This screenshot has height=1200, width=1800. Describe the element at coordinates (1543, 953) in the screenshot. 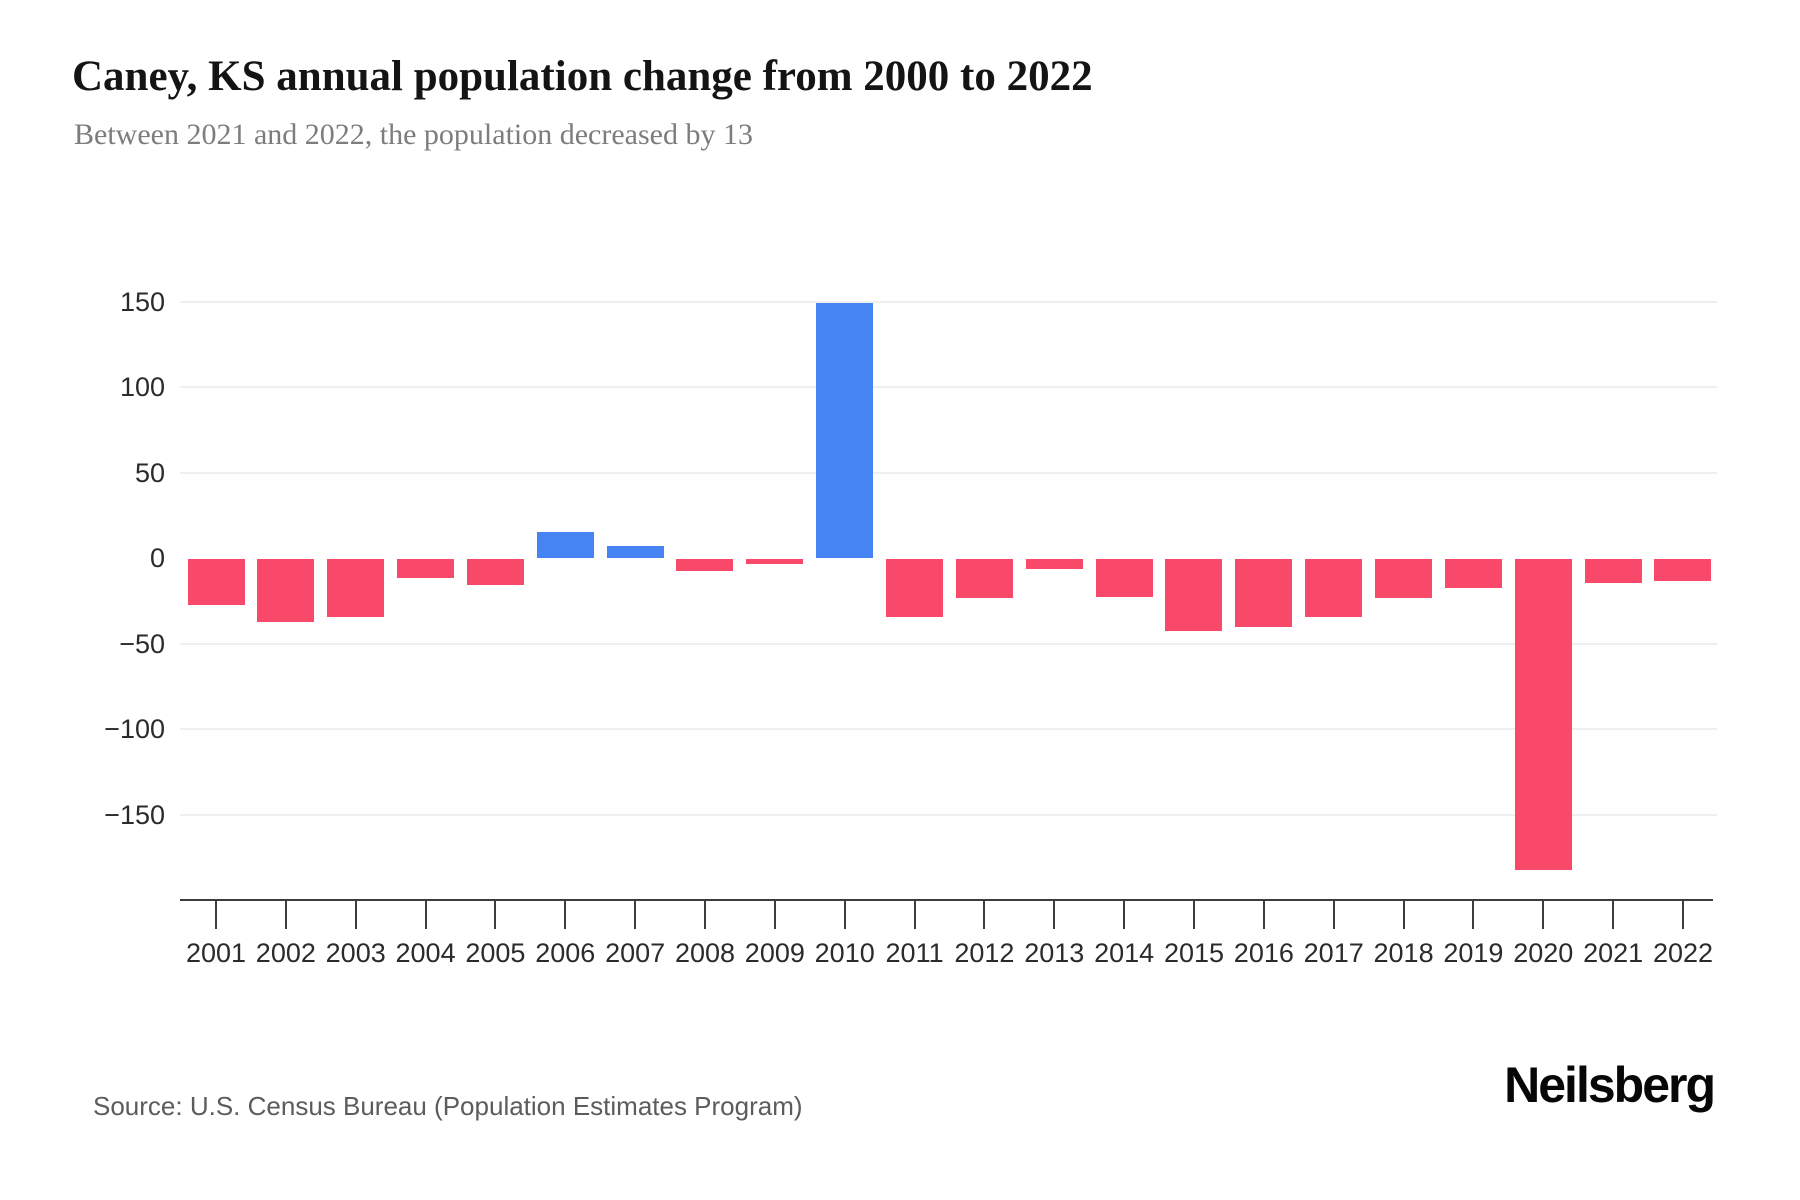

I see `x-axis-tick-label: 2020` at that location.